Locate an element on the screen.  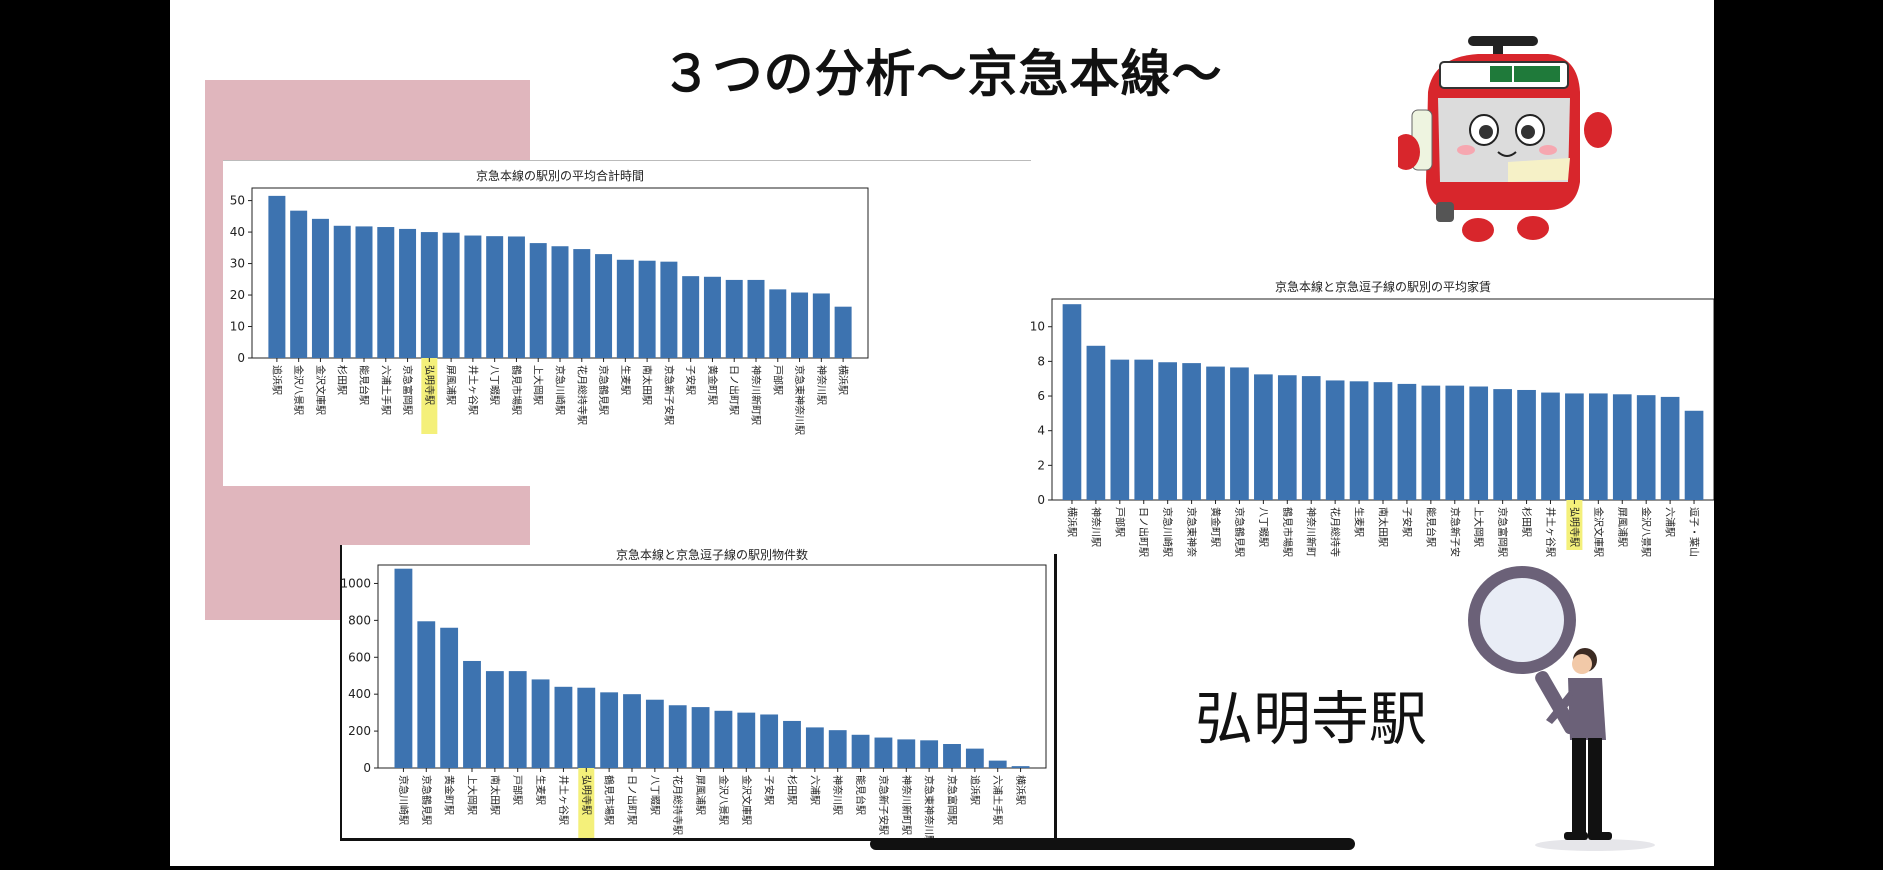
y-tick-label: 10 is located at coordinates (1037, 327).